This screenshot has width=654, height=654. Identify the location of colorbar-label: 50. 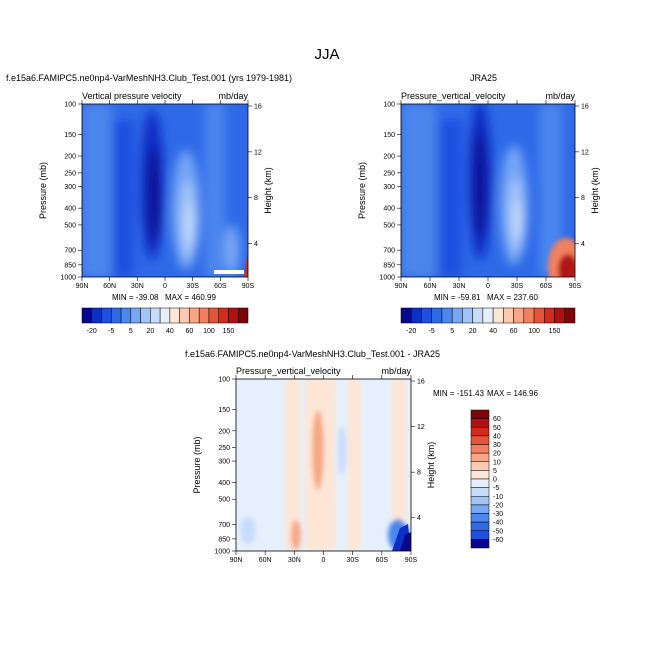
(497, 428).